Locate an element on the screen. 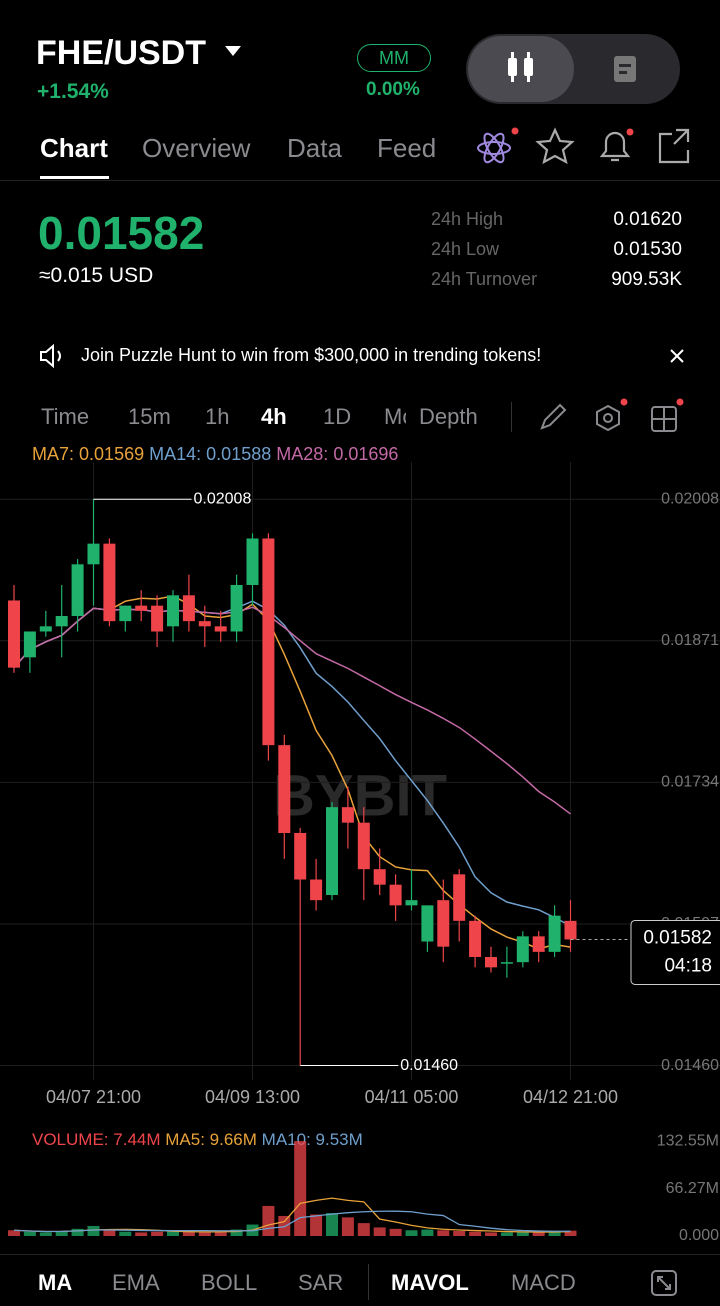  tab: Data is located at coordinates (314, 148).